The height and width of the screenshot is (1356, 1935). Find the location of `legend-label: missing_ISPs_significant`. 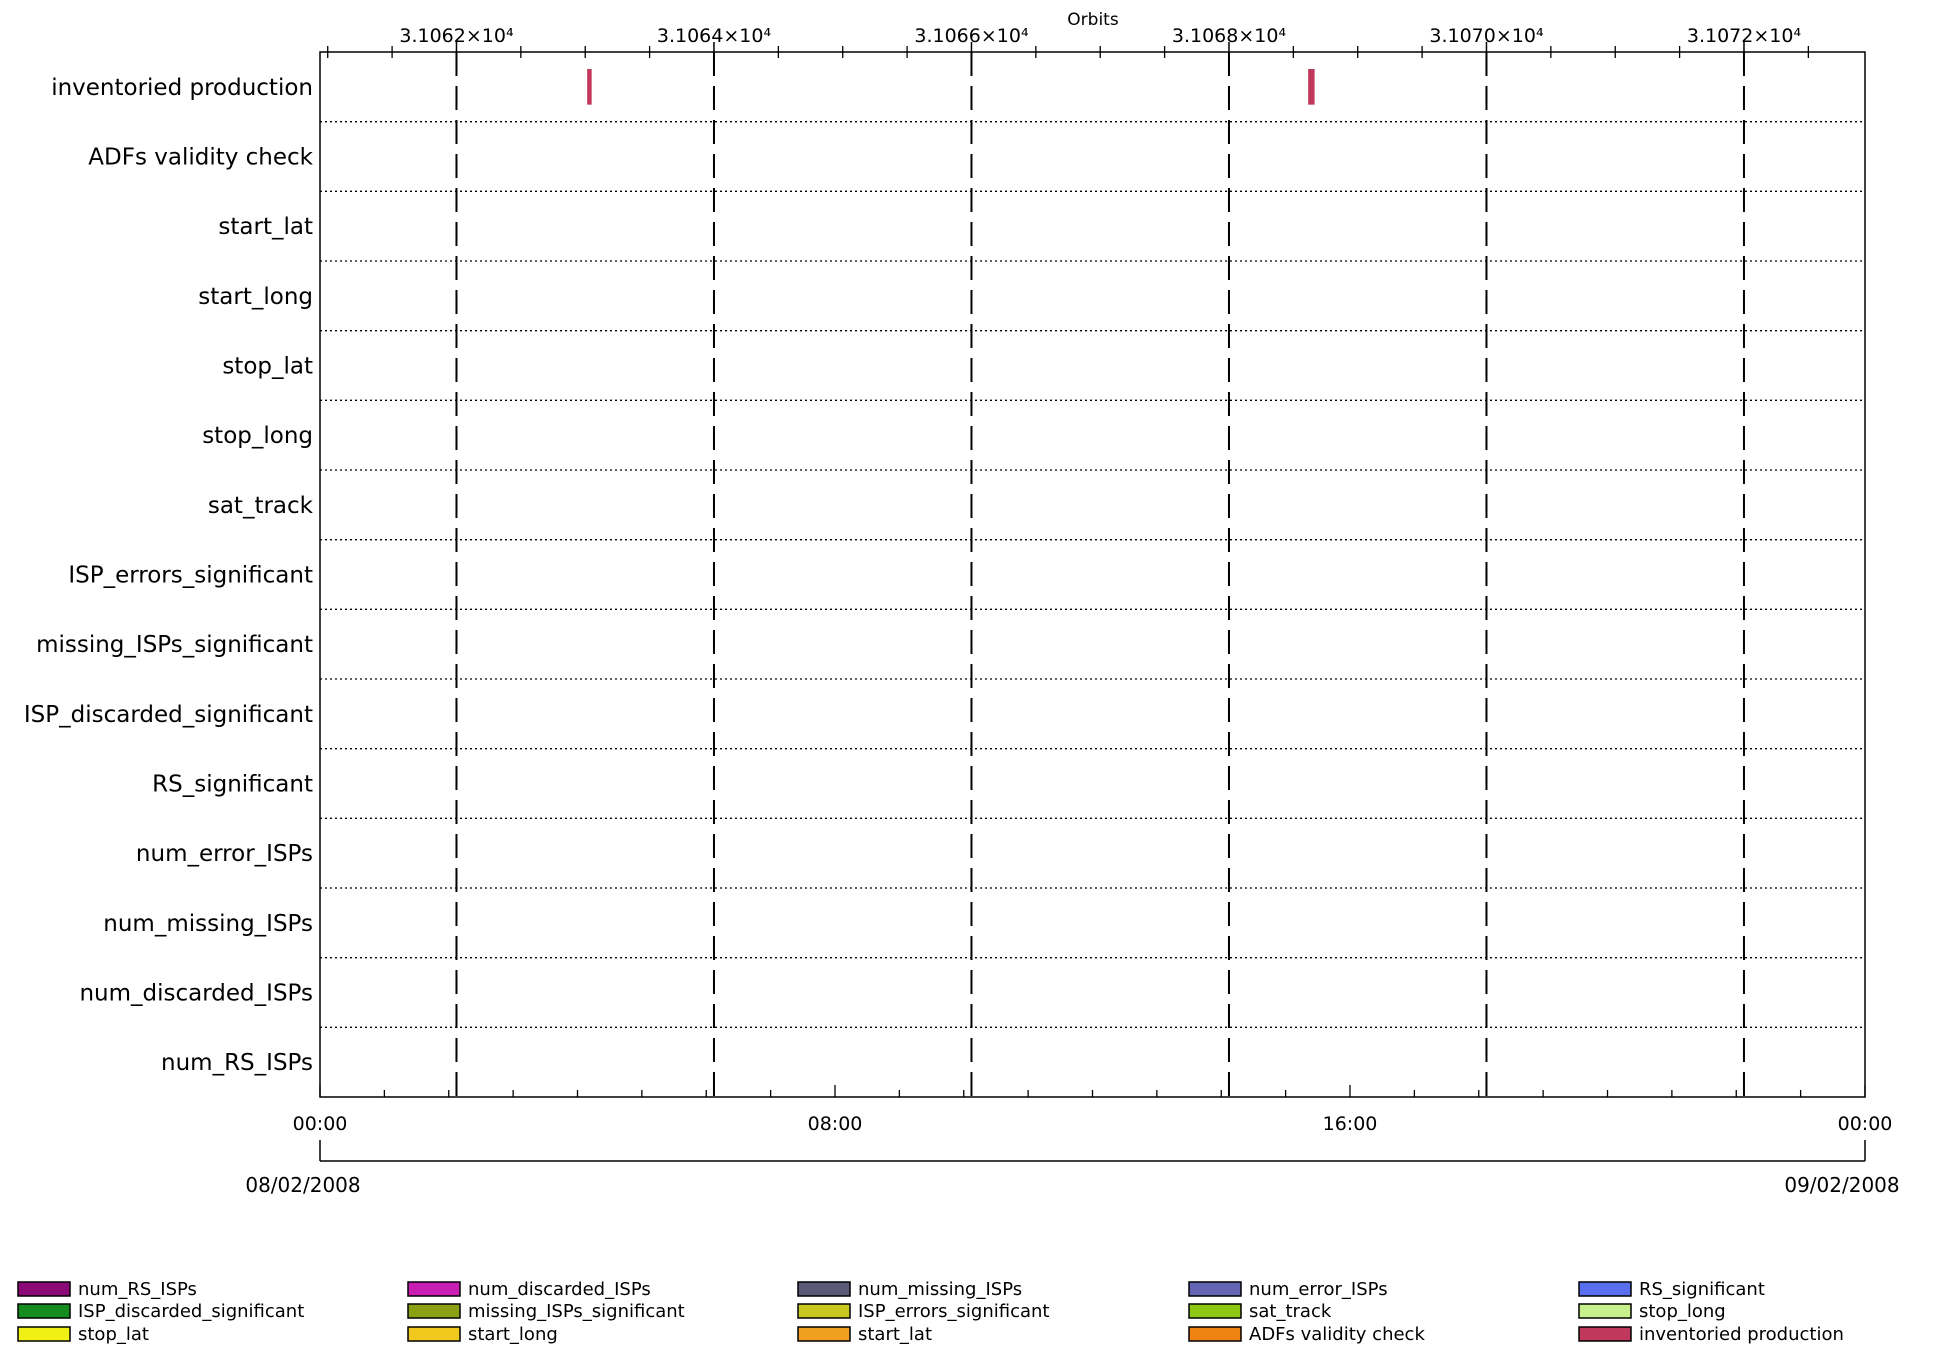

legend-label: missing_ISPs_significant is located at coordinates (576, 1311).